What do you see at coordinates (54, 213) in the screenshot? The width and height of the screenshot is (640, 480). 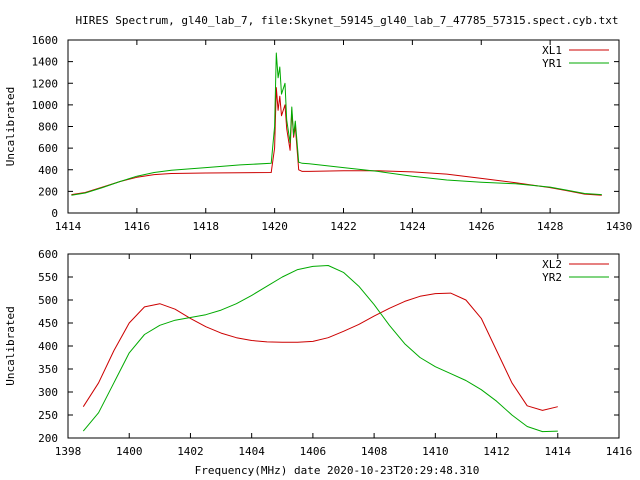 I see `y-tick-label: 0` at bounding box center [54, 213].